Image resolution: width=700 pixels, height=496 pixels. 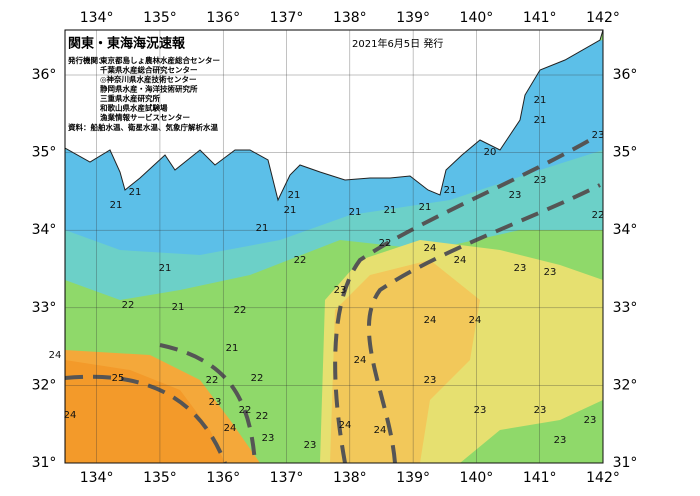 What do you see at coordinates (625, 153) in the screenshot?
I see `lat-label-right: 35°` at bounding box center [625, 153].